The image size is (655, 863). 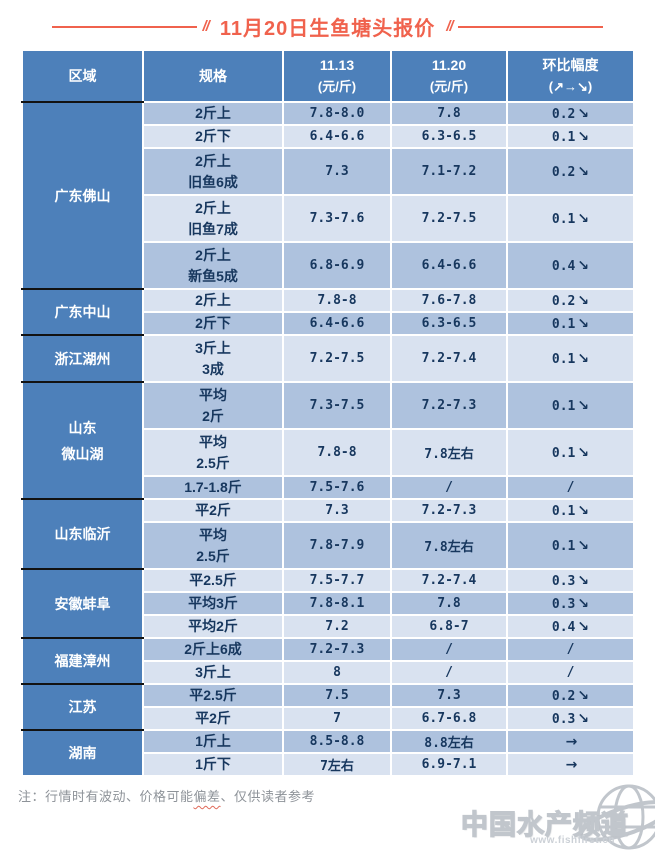 What do you see at coordinates (449, 405) in the screenshot?
I see `price-1120-cell: 7.2-7.3` at bounding box center [449, 405].